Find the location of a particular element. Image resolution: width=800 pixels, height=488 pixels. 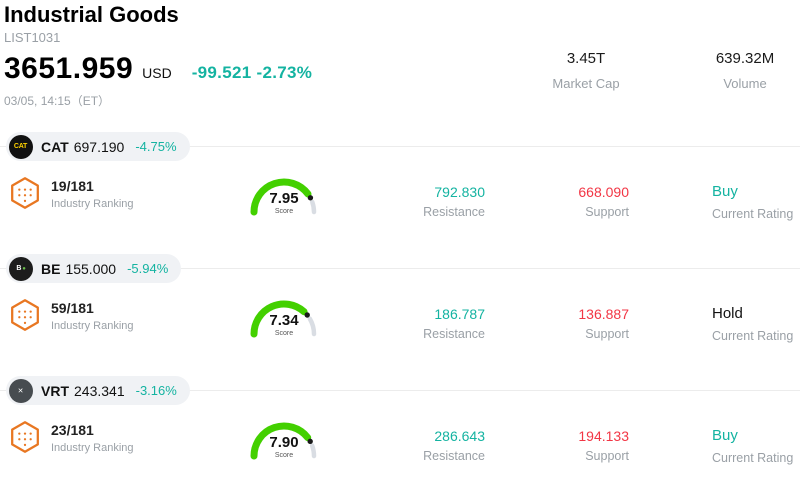

ticker-price: 697.190 is located at coordinates (99, 146).